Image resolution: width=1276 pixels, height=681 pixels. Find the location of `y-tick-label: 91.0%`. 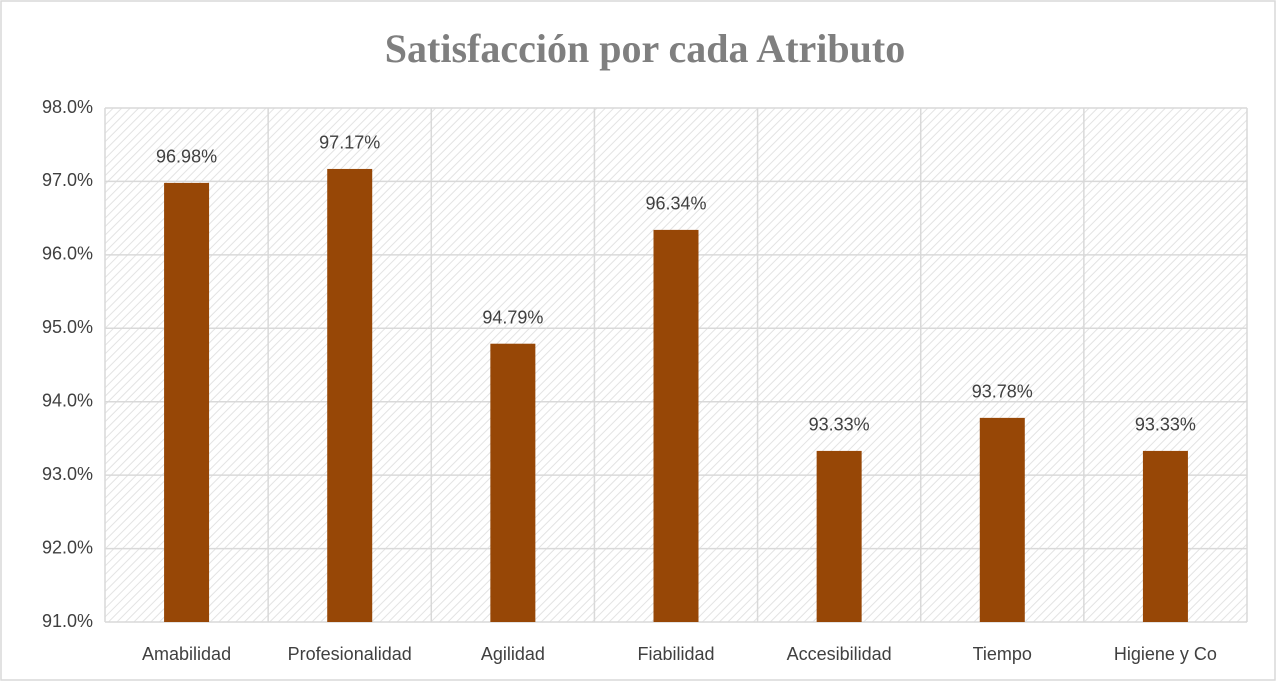

y-tick-label: 91.0% is located at coordinates (67, 621).